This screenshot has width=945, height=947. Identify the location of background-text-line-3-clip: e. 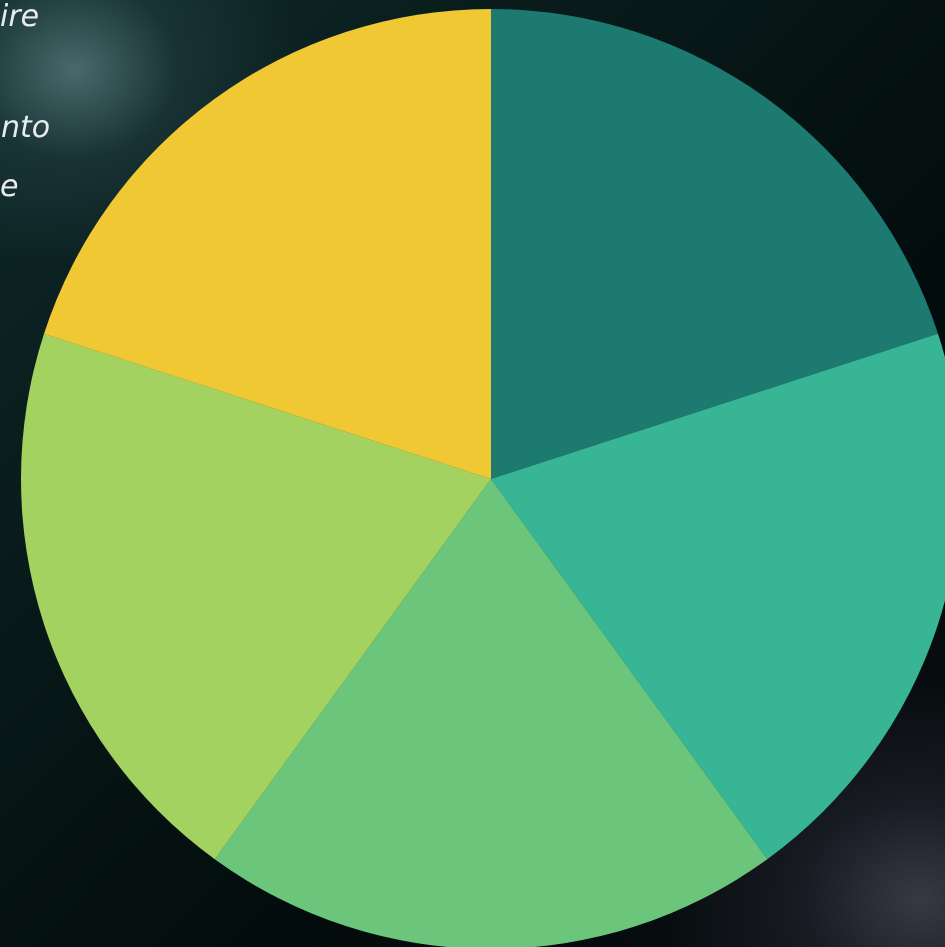
(10, 188).